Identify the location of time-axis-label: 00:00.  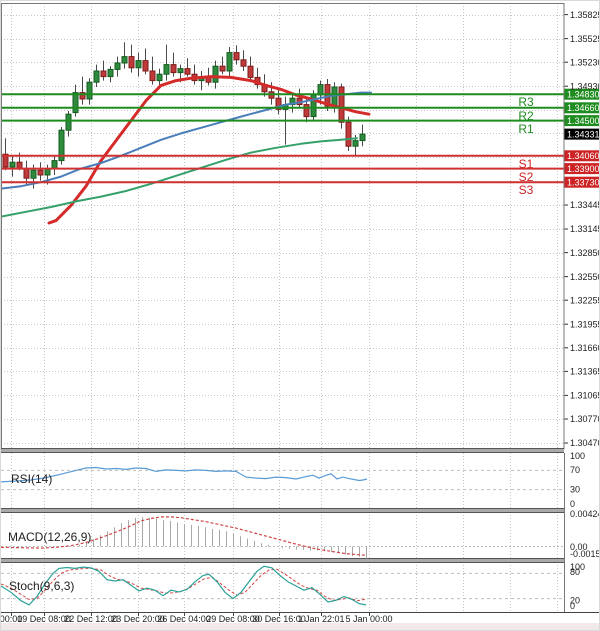
(11, 619).